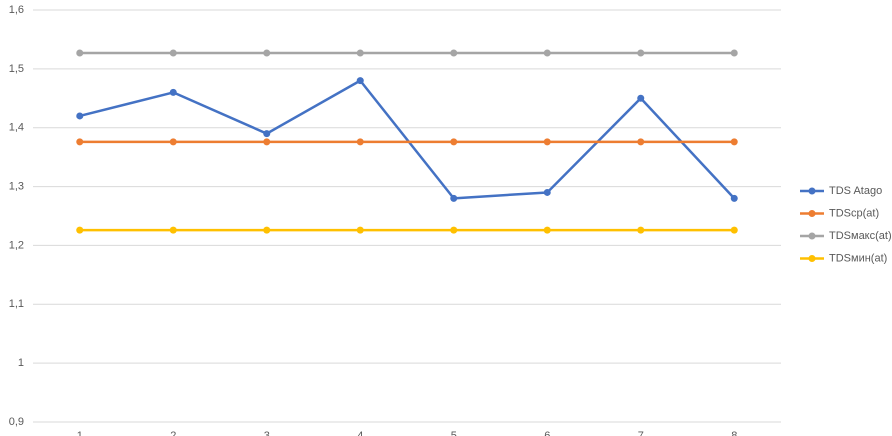 The width and height of the screenshot is (892, 436). Describe the element at coordinates (16, 69) in the screenshot. I see `y-tick-label: 1,5` at that location.